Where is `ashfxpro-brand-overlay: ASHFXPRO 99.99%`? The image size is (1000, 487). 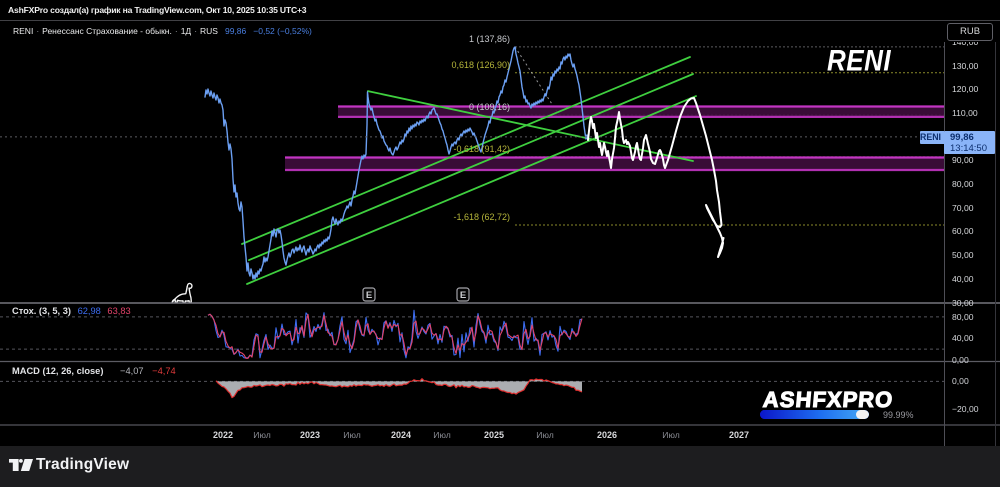
ashfxpro-brand-overlay: ASHFXPRO 99.99% is located at coordinates (844, 406).